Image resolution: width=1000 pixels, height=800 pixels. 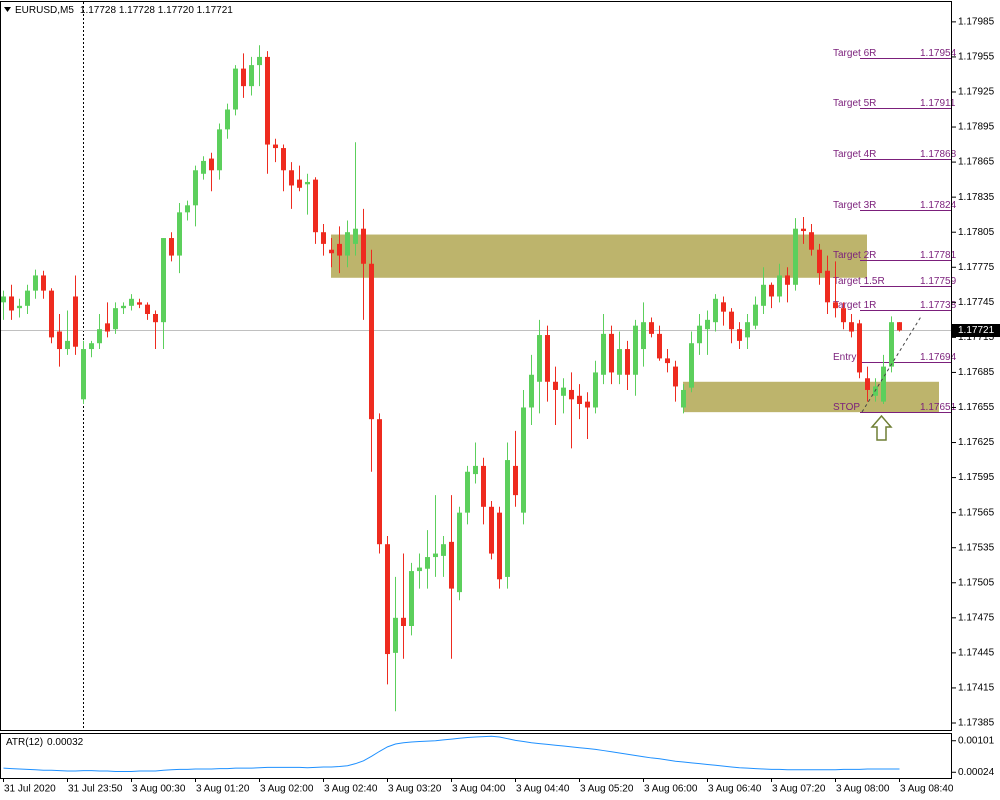 What do you see at coordinates (938, 281) in the screenshot?
I see `level-value: 1.17759` at bounding box center [938, 281].